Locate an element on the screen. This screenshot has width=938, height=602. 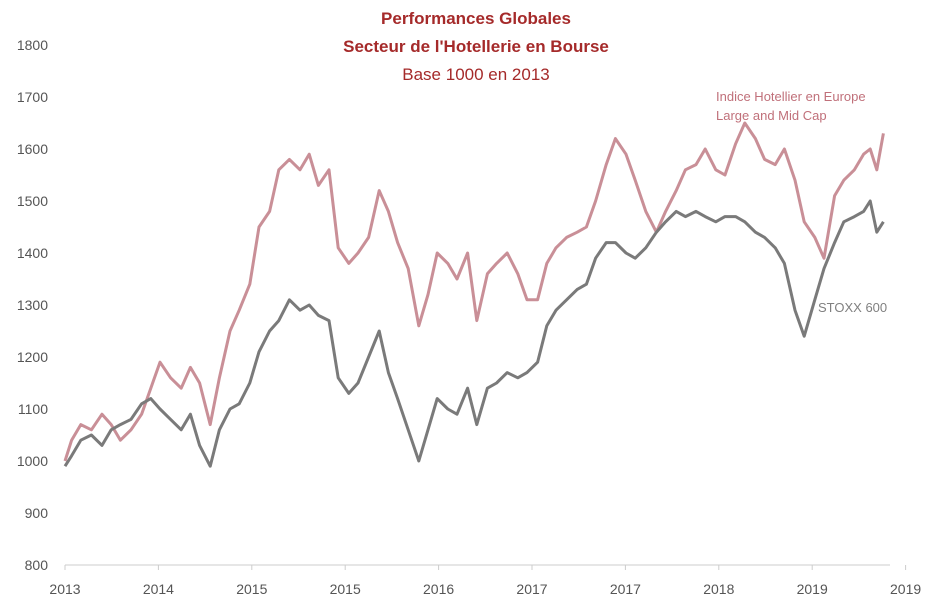
x-tick-label: 2013 is located at coordinates (64, 589).